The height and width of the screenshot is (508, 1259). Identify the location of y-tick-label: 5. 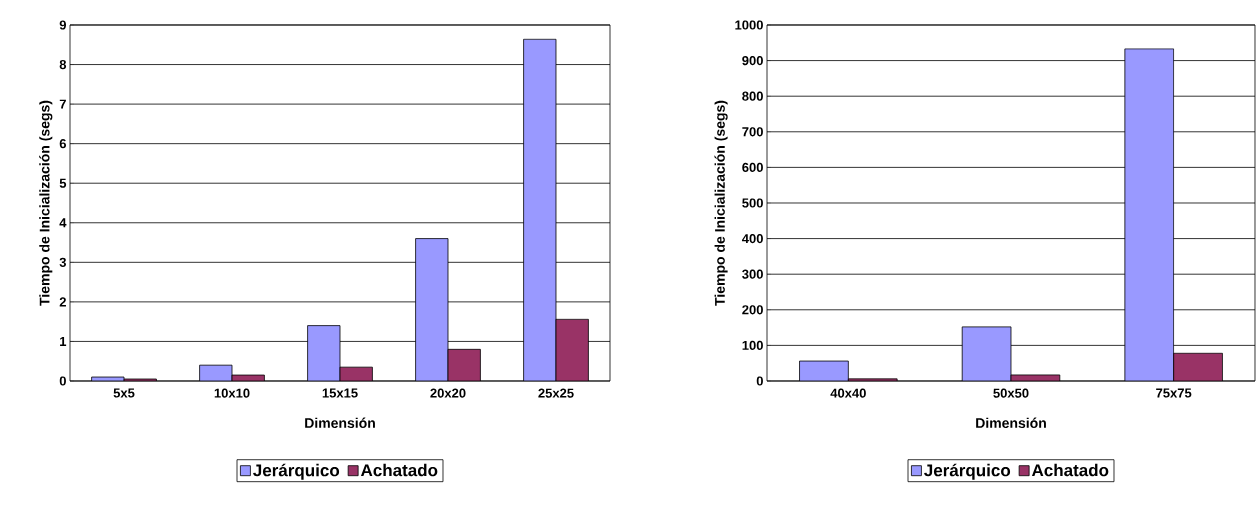
(63, 183).